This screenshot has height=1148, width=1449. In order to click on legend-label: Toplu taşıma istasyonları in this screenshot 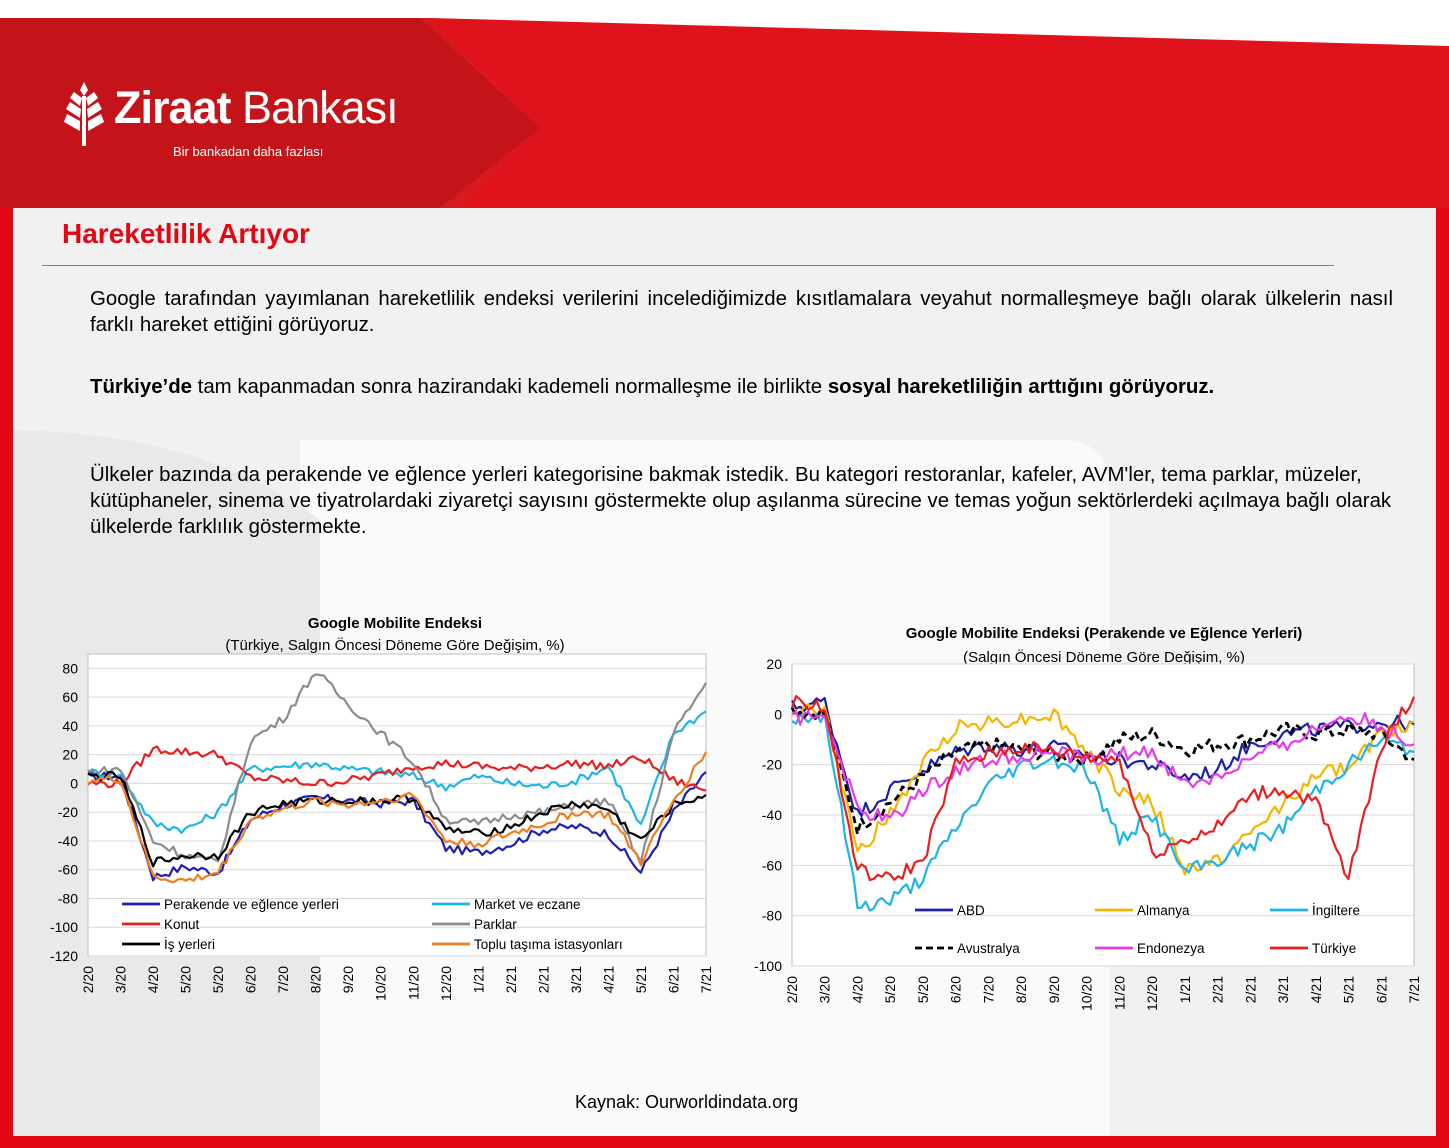, I will do `click(548, 944)`.